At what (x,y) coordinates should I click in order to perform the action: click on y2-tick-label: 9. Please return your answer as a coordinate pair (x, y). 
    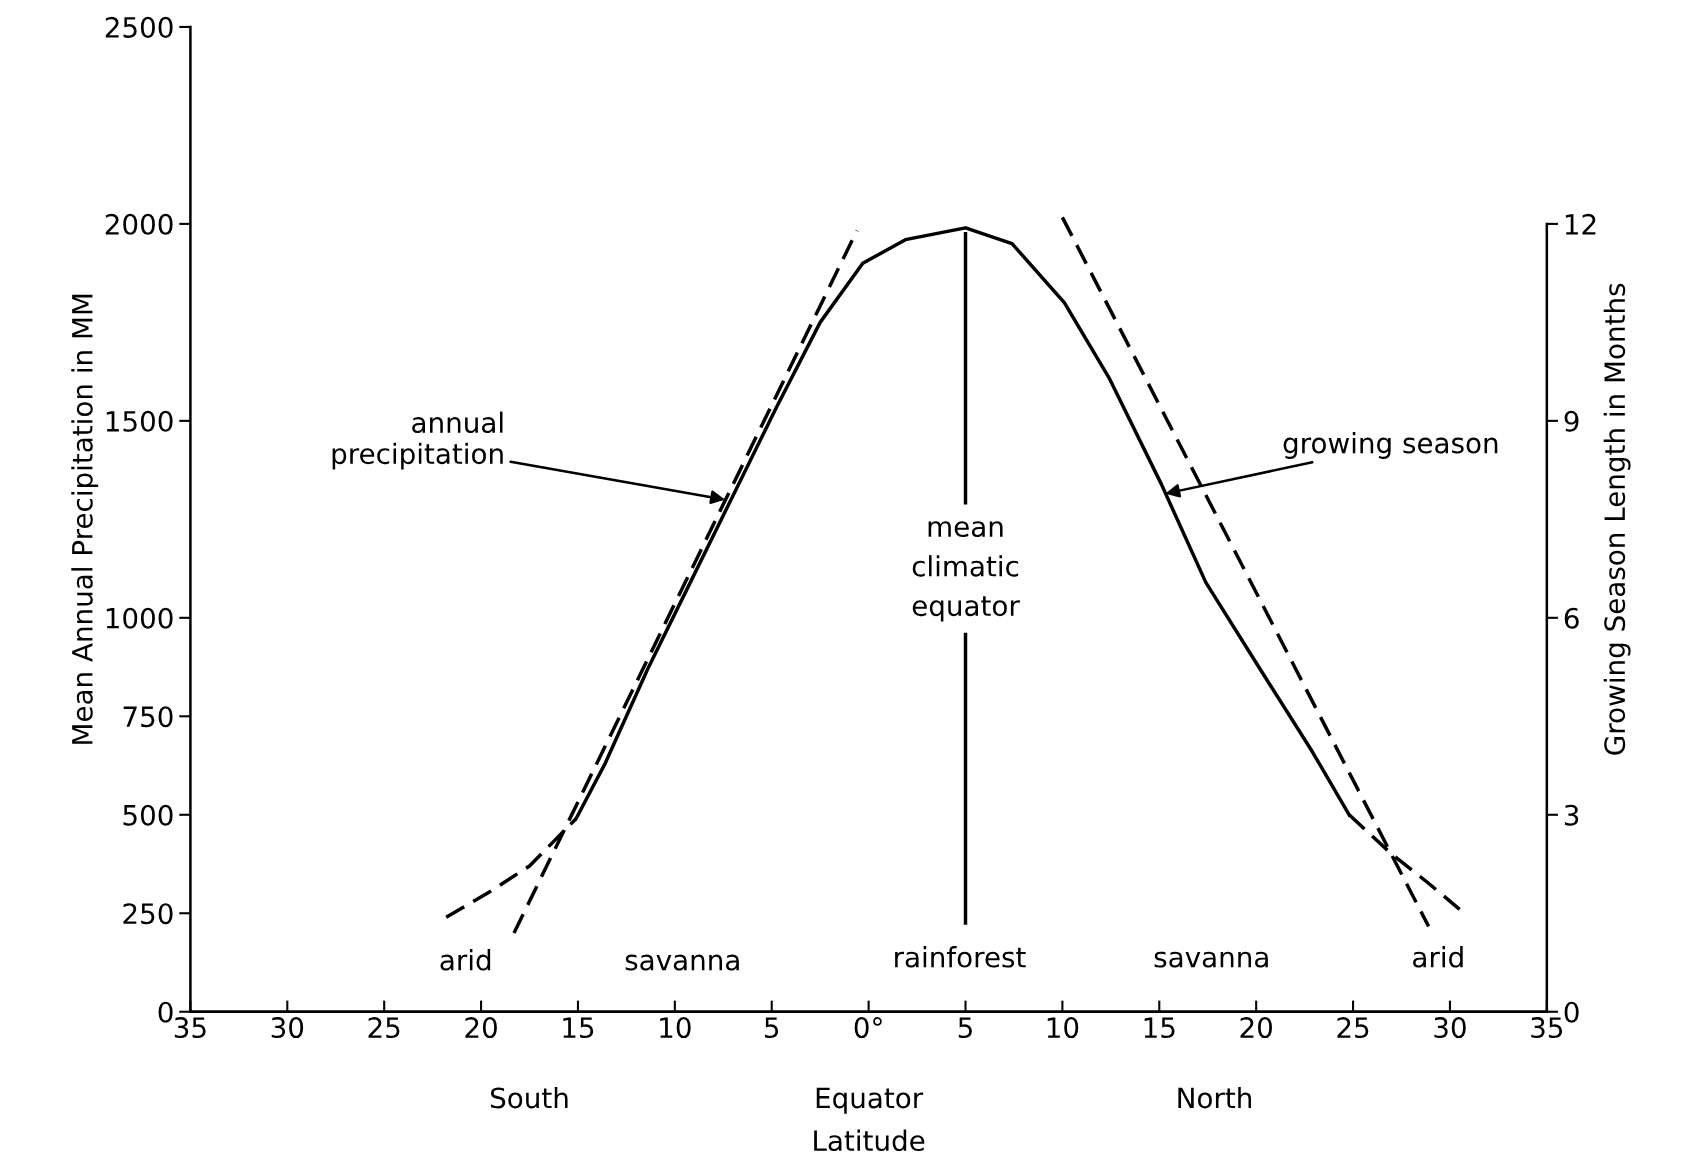
    Looking at the image, I should click on (1571, 421).